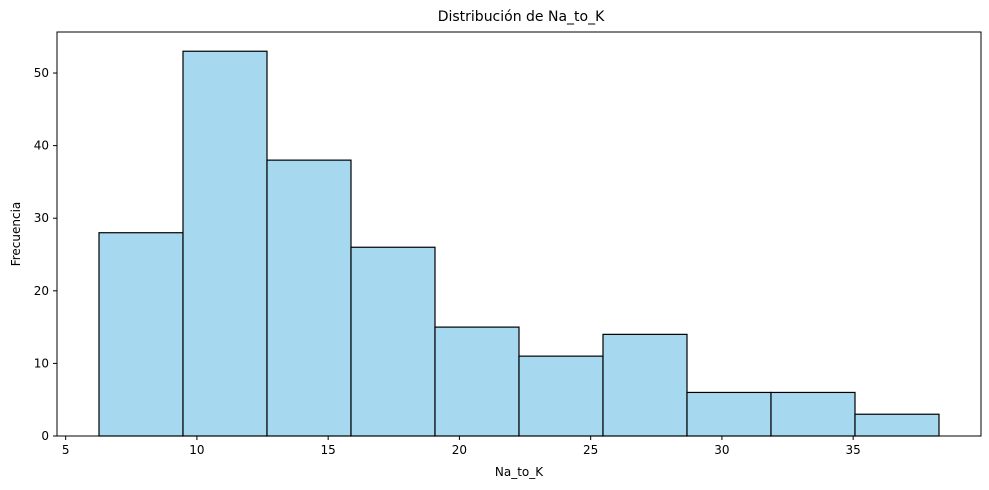 Image resolution: width=989 pixels, height=490 pixels. I want to click on y-tick-label: 40, so click(41, 146).